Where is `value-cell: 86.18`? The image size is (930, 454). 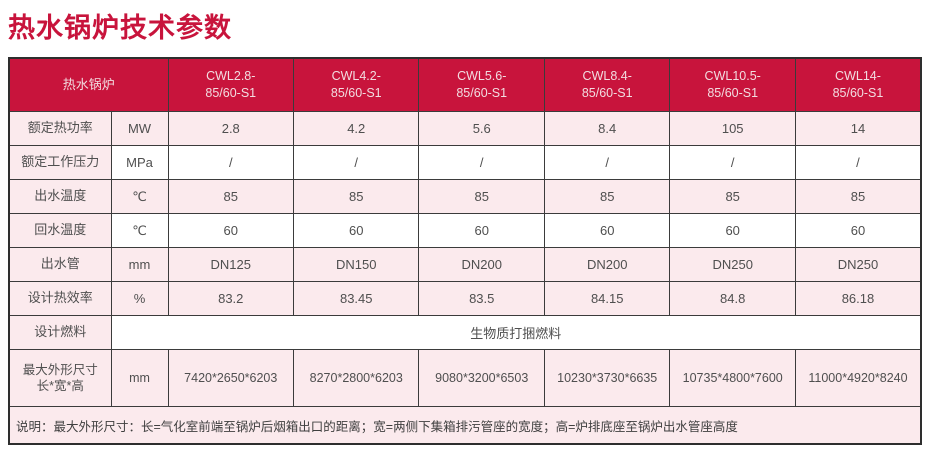 value-cell: 86.18 is located at coordinates (858, 298).